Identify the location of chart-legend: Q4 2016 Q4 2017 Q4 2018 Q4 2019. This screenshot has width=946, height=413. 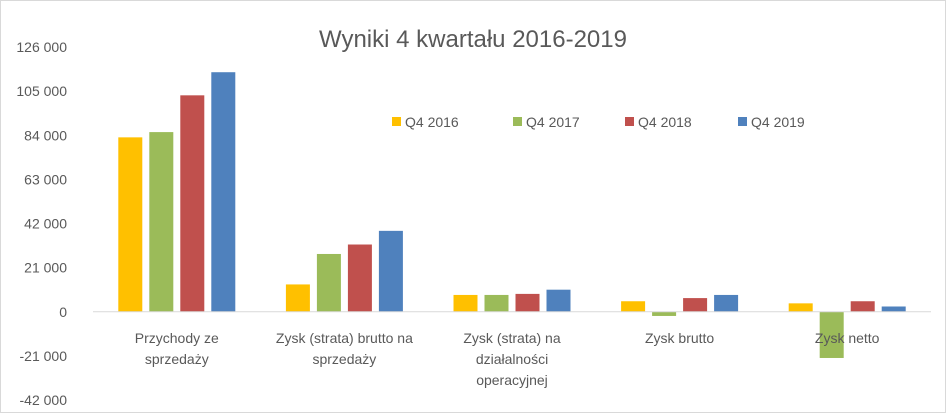
(598, 122).